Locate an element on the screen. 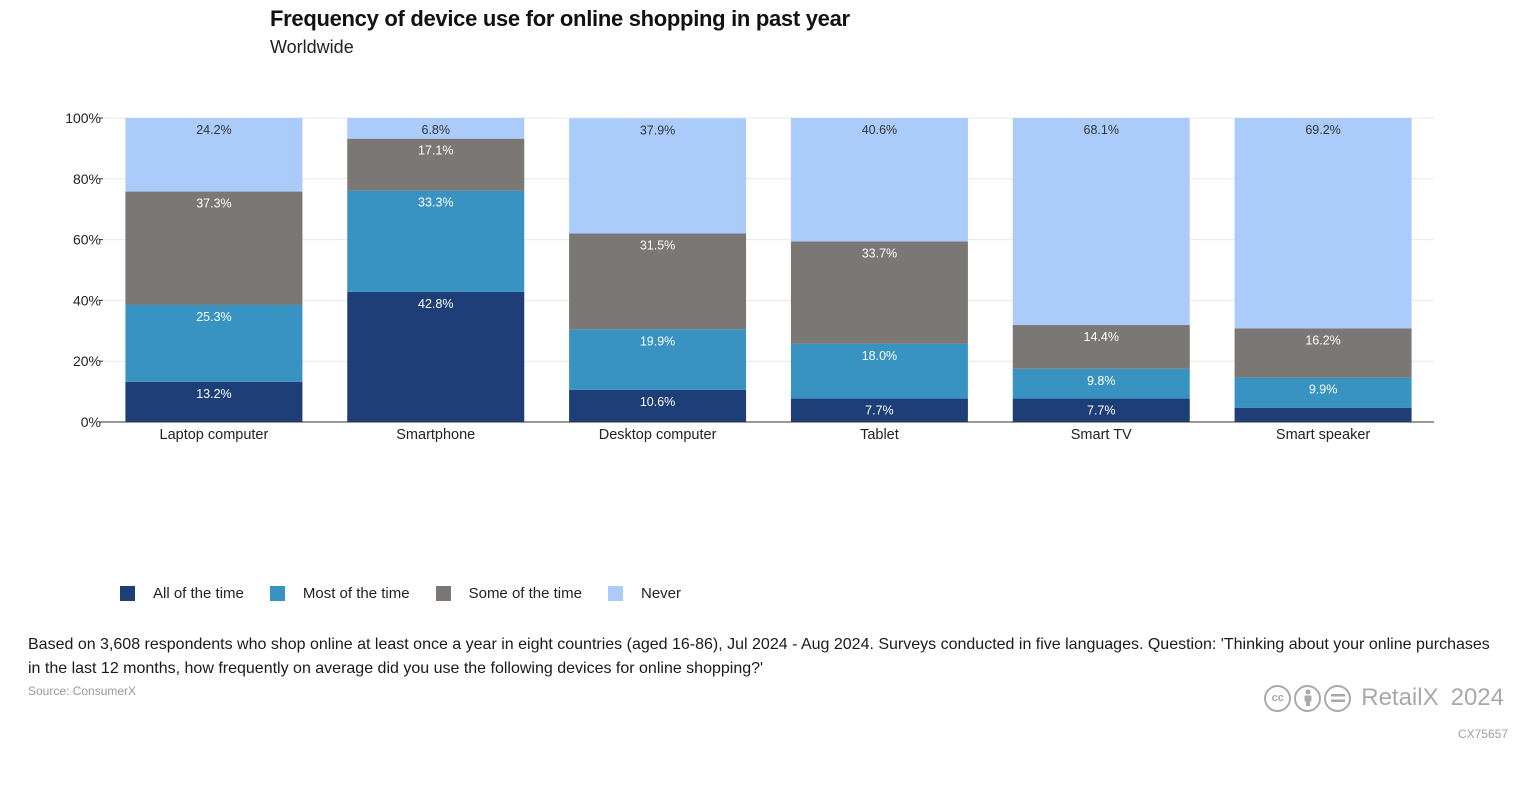 This screenshot has width=1536, height=806. brand-name: RetailX is located at coordinates (1400, 697).